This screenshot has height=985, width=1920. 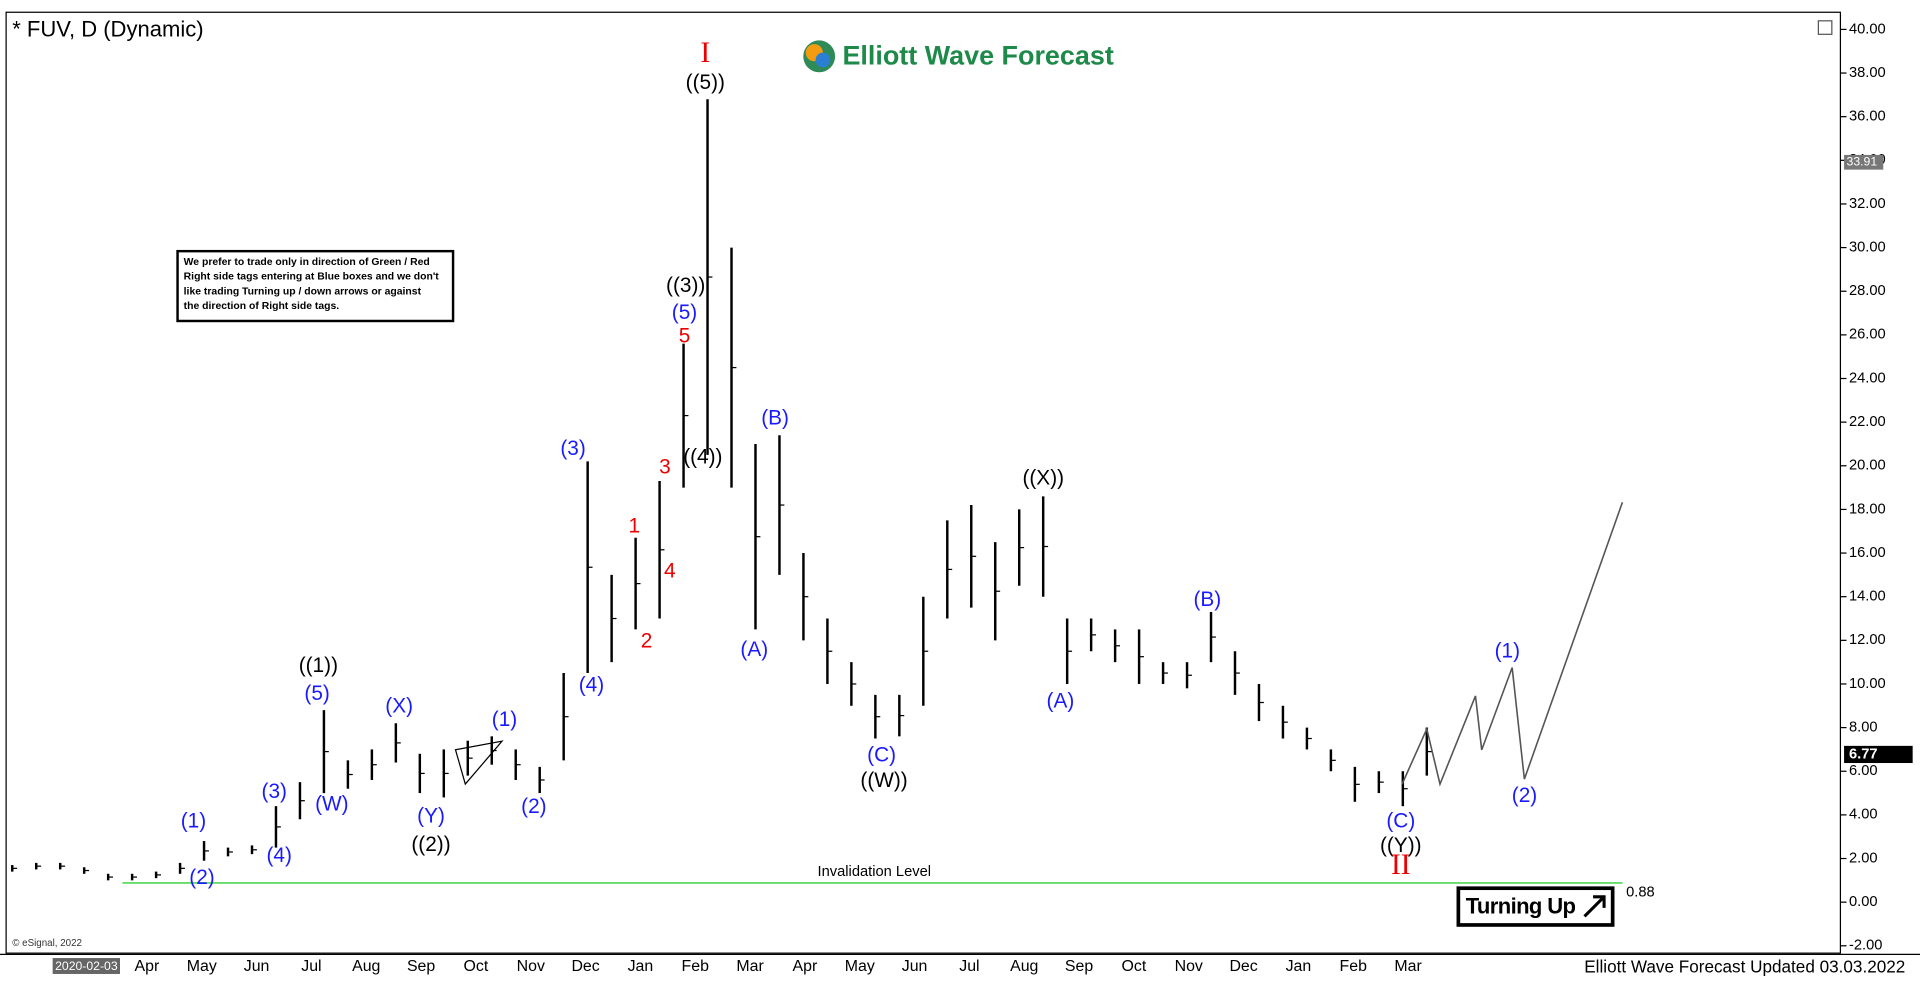 I want to click on y-tick-label: 6.00, so click(x=1863, y=771).